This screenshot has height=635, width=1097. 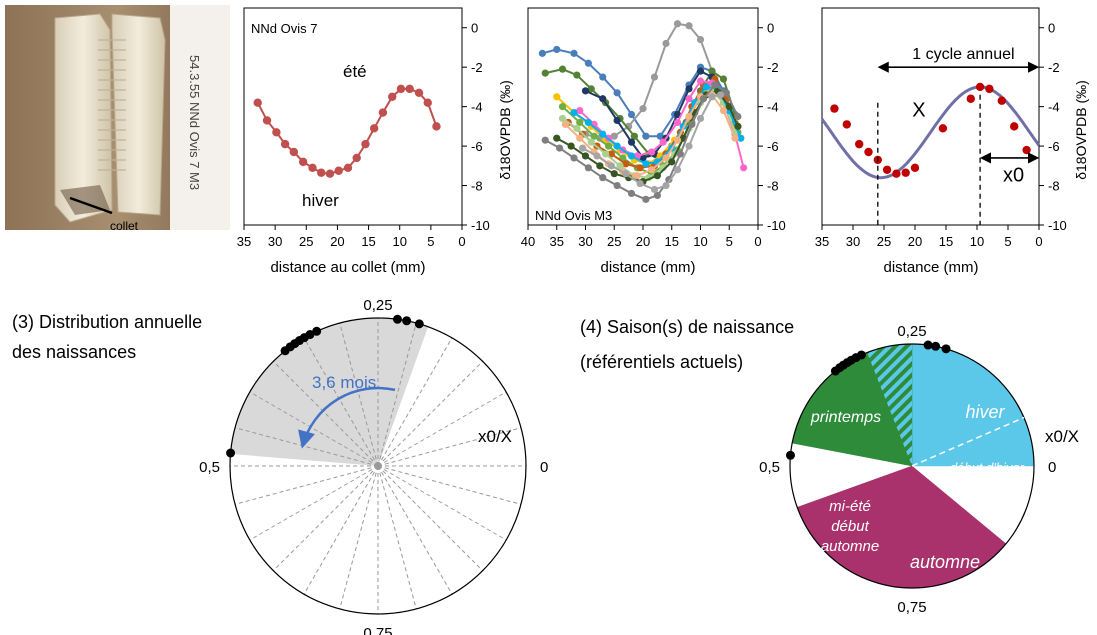 I want to click on circle-3-sector-fill, so click(x=329, y=391).